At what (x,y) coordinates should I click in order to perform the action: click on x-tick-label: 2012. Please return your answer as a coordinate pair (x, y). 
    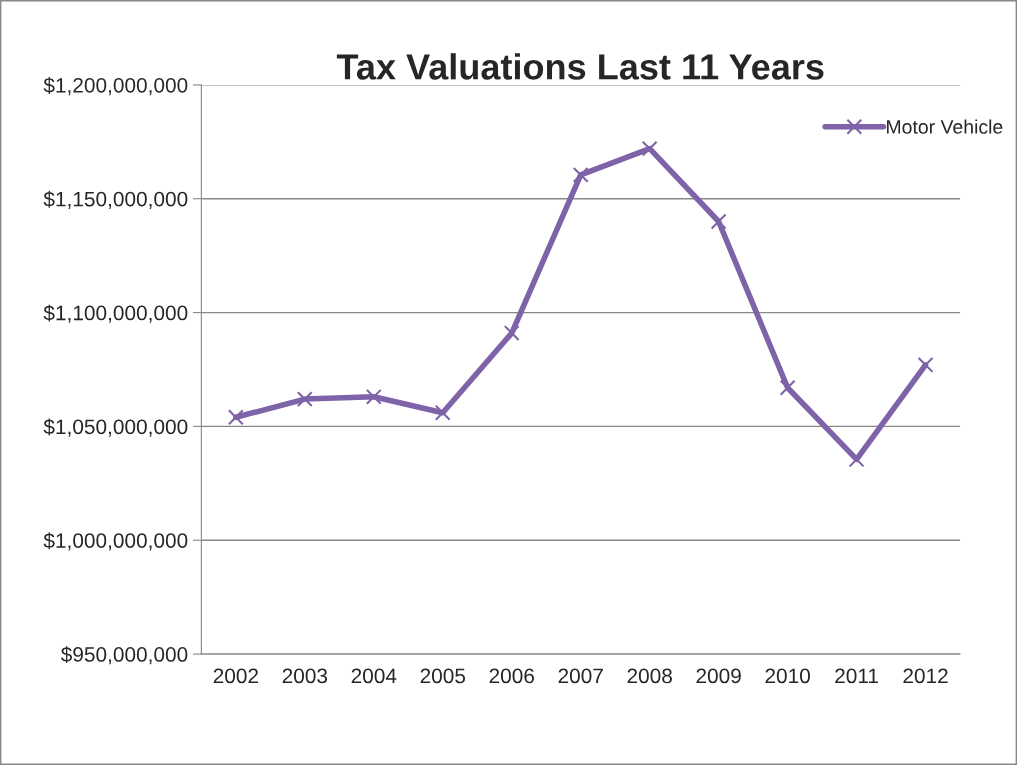
    Looking at the image, I should click on (925, 676).